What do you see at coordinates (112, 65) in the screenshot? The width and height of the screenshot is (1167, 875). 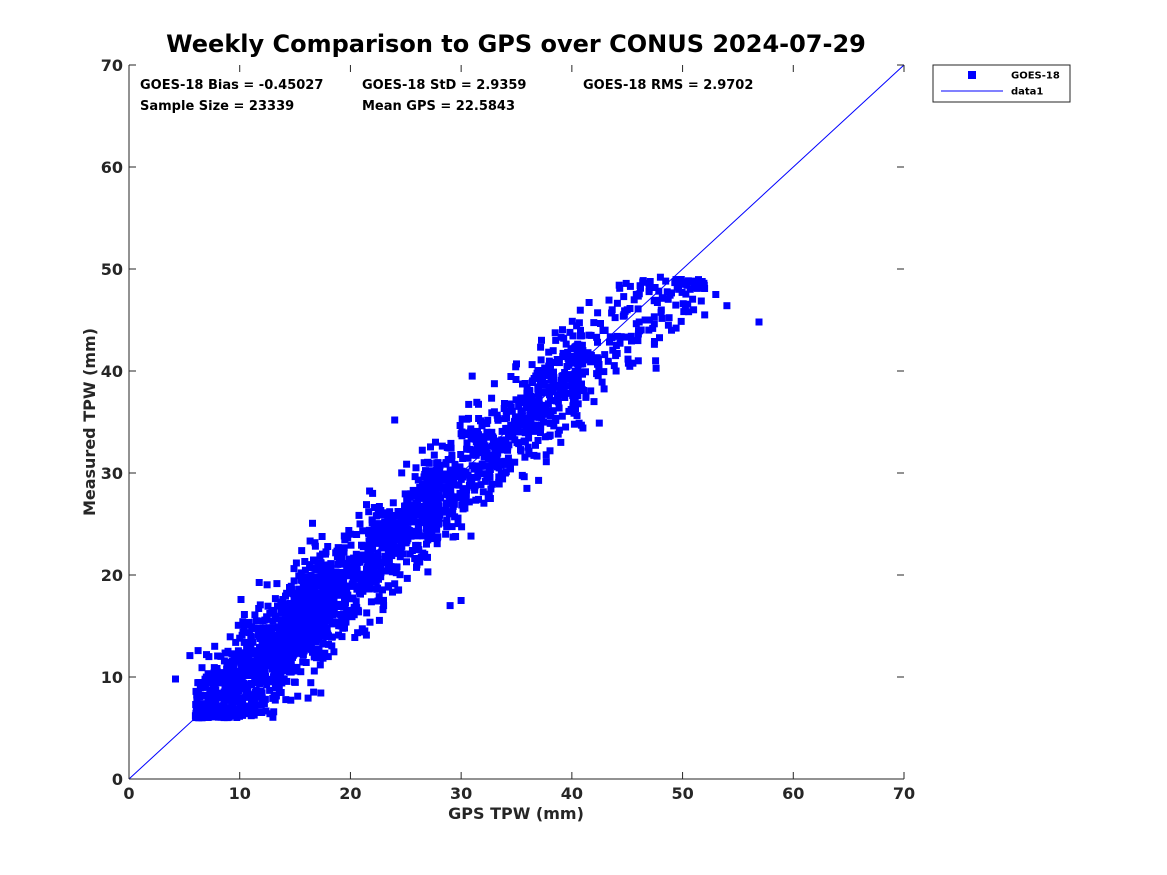 I see `y-tick-label: 70` at bounding box center [112, 65].